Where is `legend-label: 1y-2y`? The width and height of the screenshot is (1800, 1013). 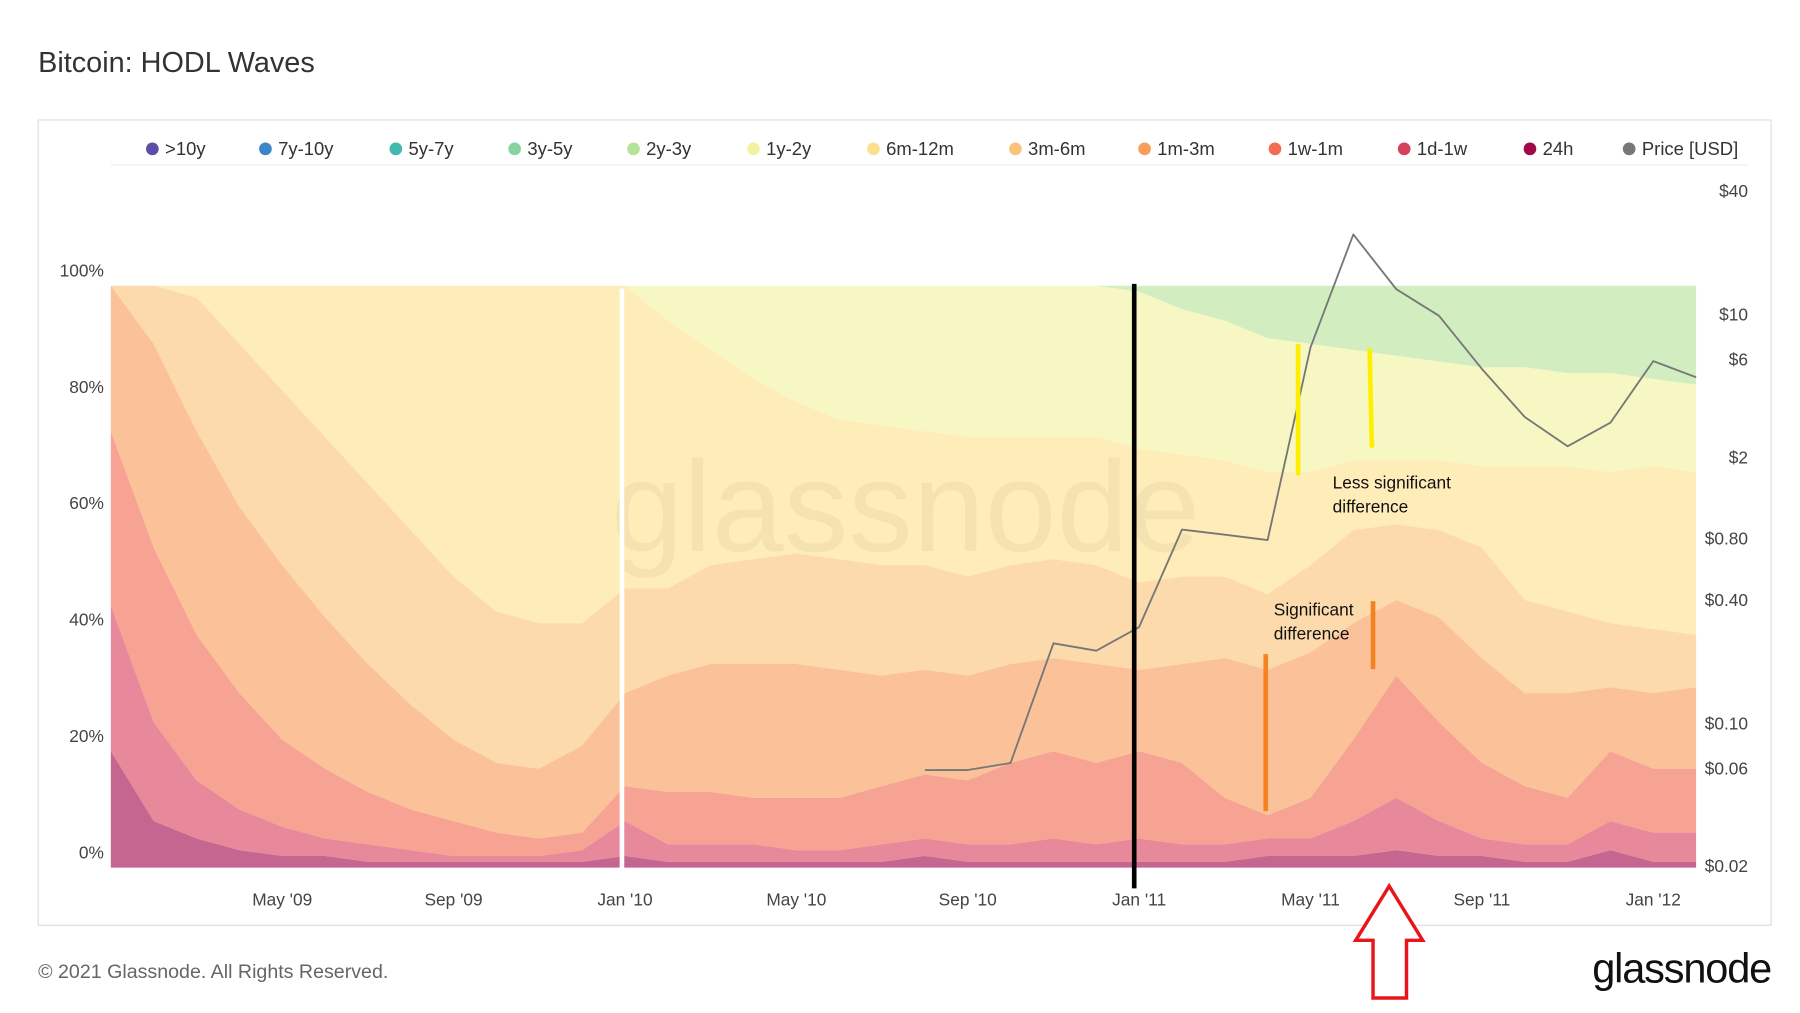 legend-label: 1y-2y is located at coordinates (789, 148).